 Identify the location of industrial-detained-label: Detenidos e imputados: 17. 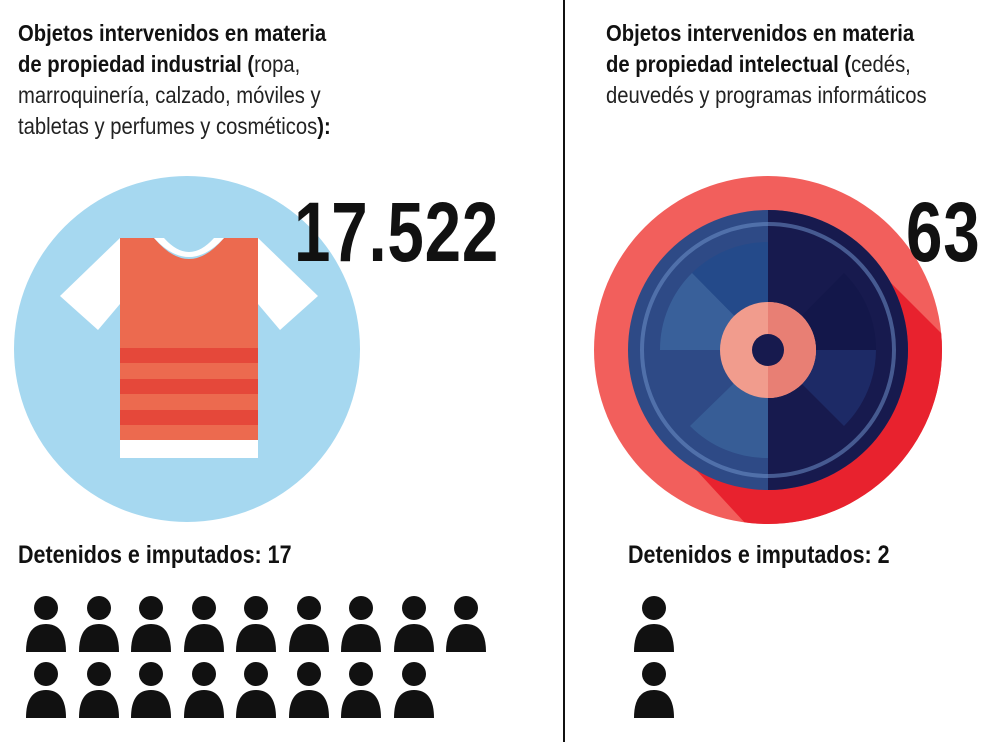
(155, 555).